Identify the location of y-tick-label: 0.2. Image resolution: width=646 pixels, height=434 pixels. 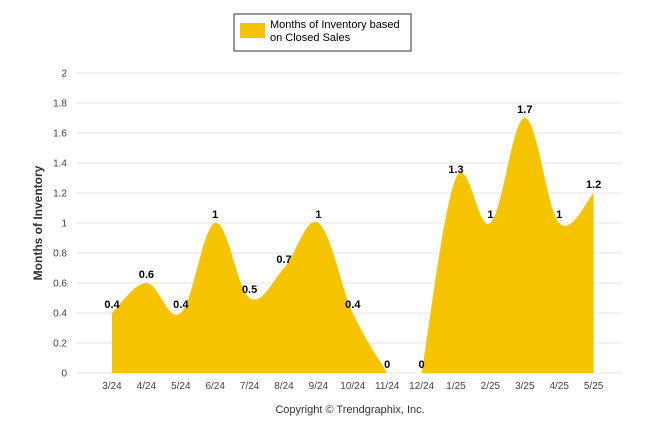
(60, 344).